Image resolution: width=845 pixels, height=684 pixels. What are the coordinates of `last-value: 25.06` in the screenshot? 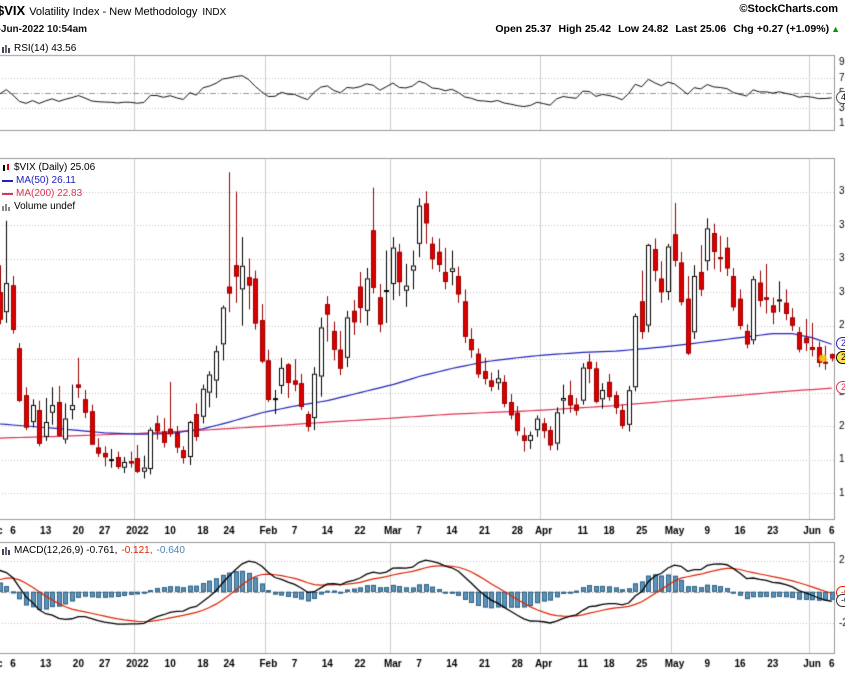 It's located at (713, 29).